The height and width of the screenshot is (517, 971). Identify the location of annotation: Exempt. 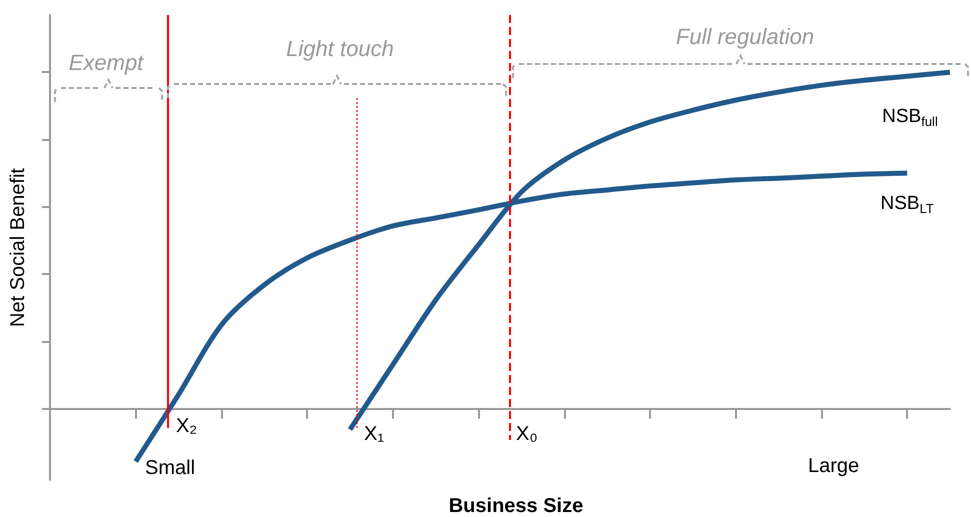
(106, 62).